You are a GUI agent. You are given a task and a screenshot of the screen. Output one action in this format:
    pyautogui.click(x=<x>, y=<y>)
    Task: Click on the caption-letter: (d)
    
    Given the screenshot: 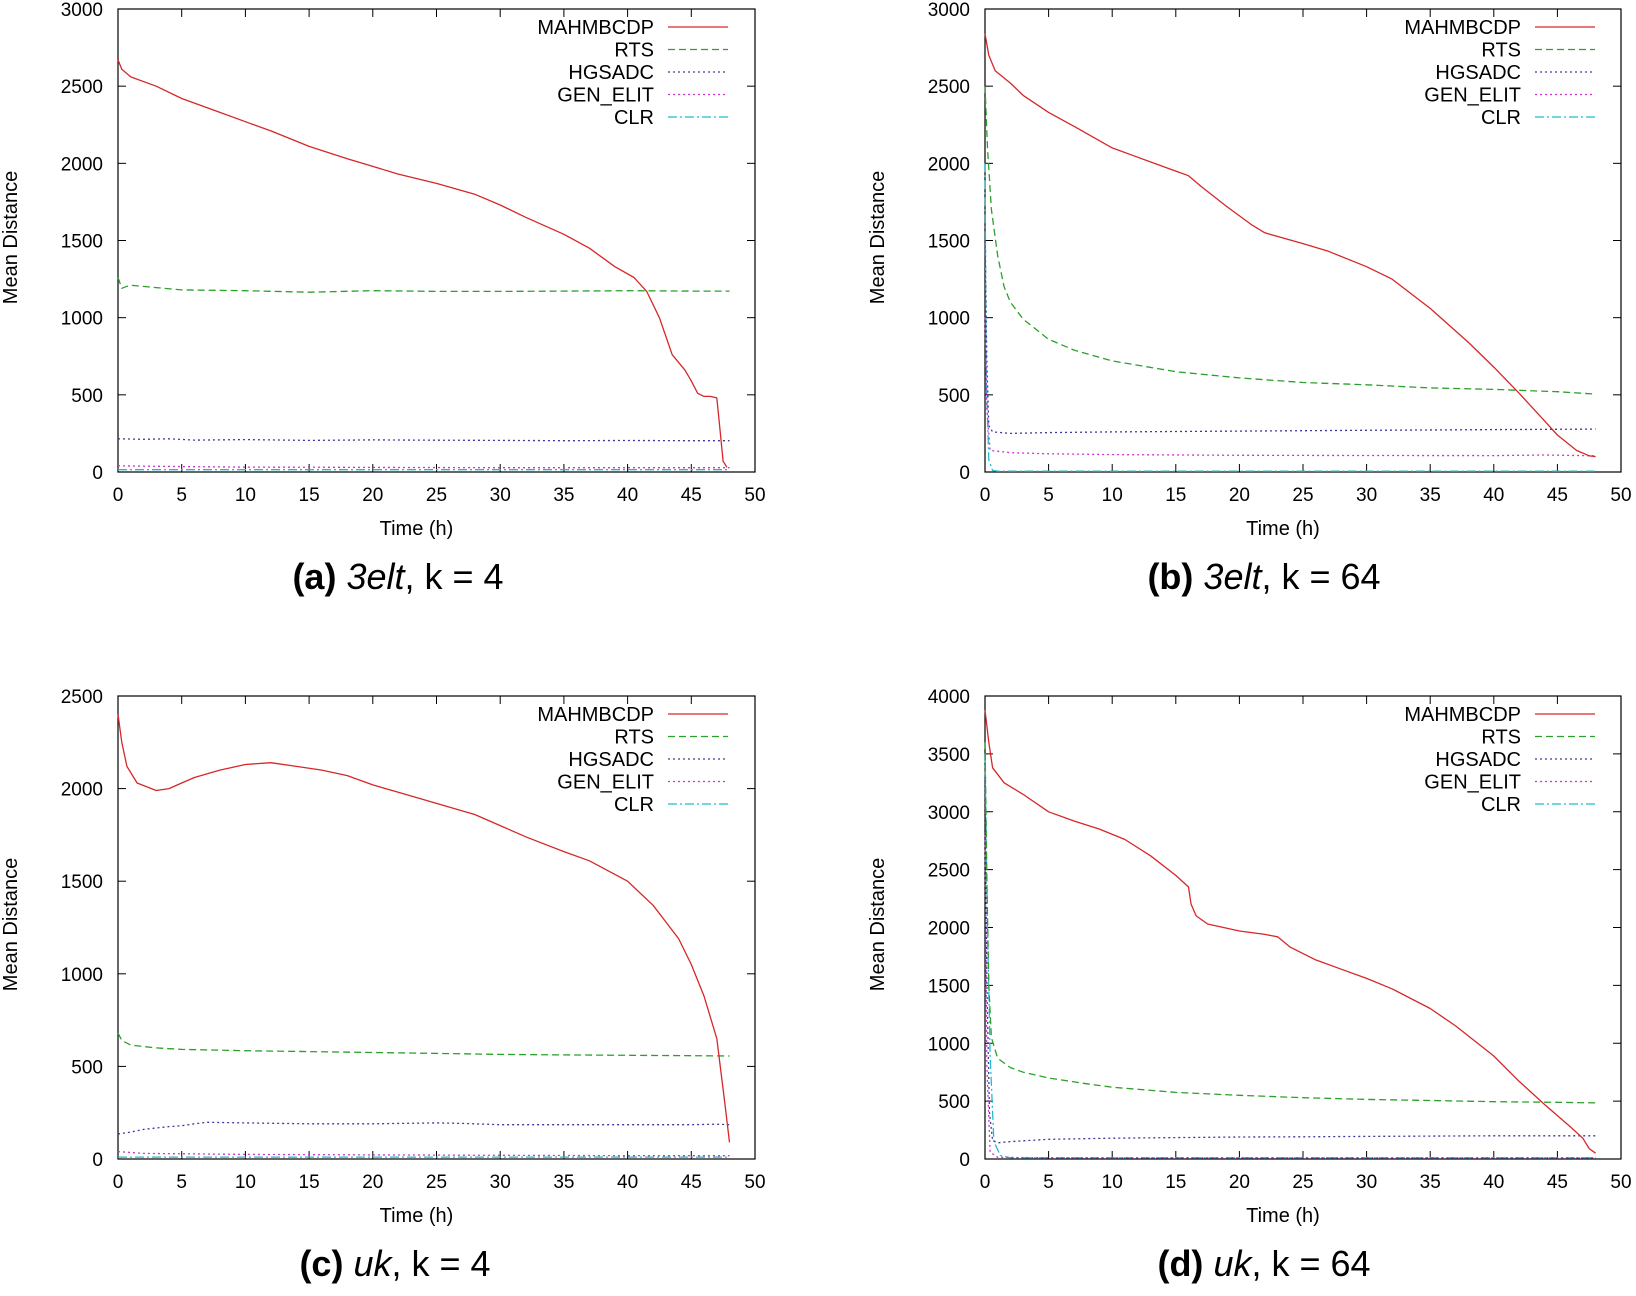 What is the action you would take?
    pyautogui.click(x=1180, y=1263)
    